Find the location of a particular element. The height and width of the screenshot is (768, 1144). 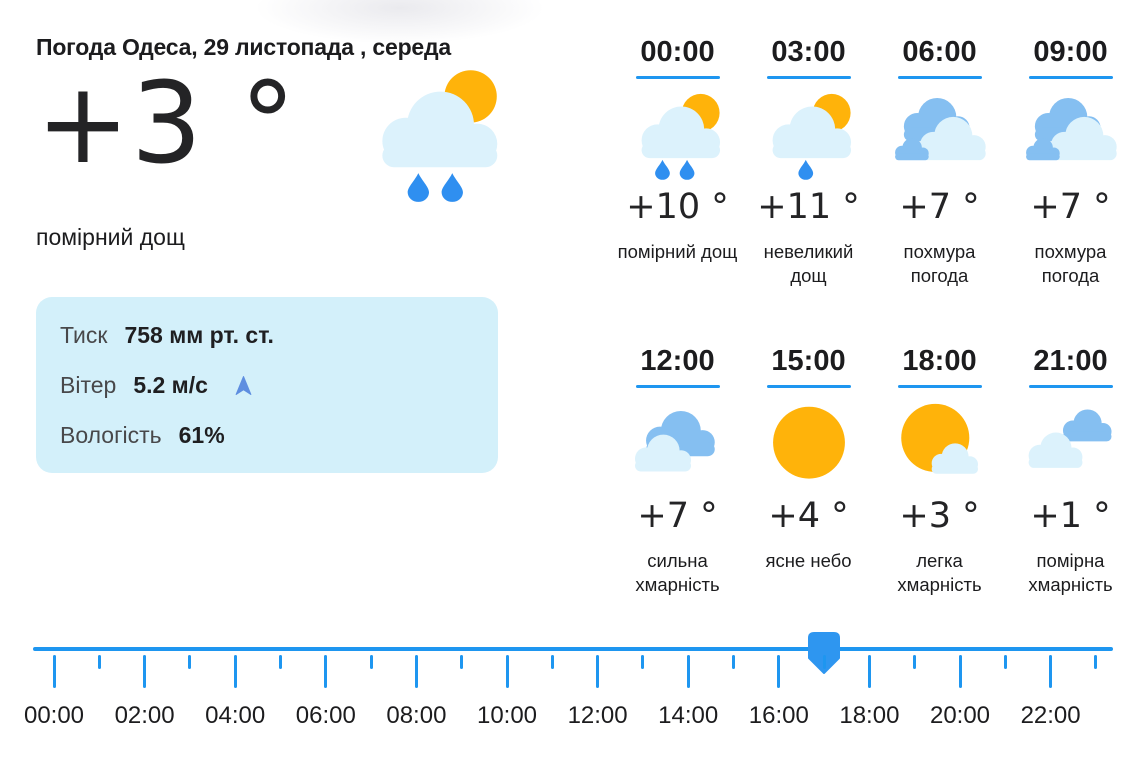

forecast-temperature: +4 ° is located at coordinates (808, 516).